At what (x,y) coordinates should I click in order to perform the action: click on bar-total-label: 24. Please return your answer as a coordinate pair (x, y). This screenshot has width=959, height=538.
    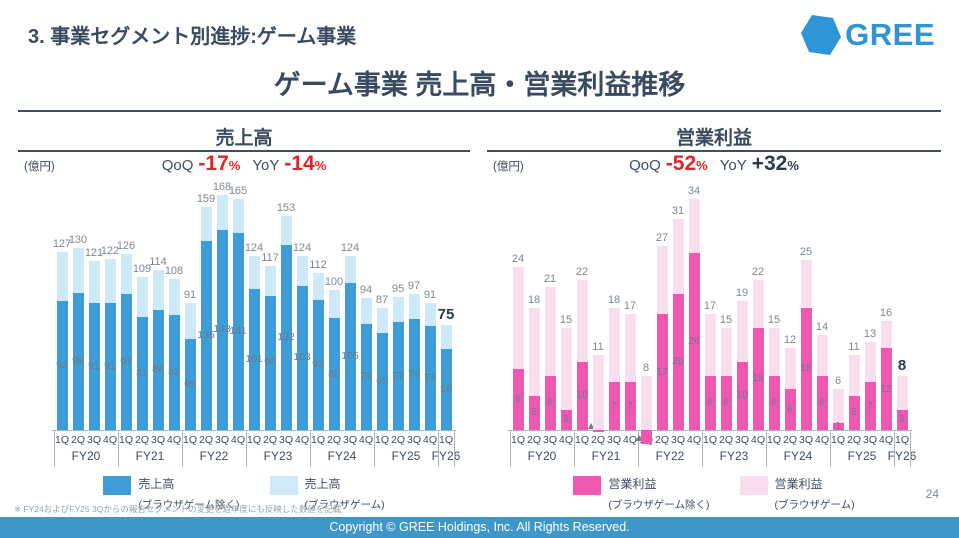
    Looking at the image, I should click on (518, 258).